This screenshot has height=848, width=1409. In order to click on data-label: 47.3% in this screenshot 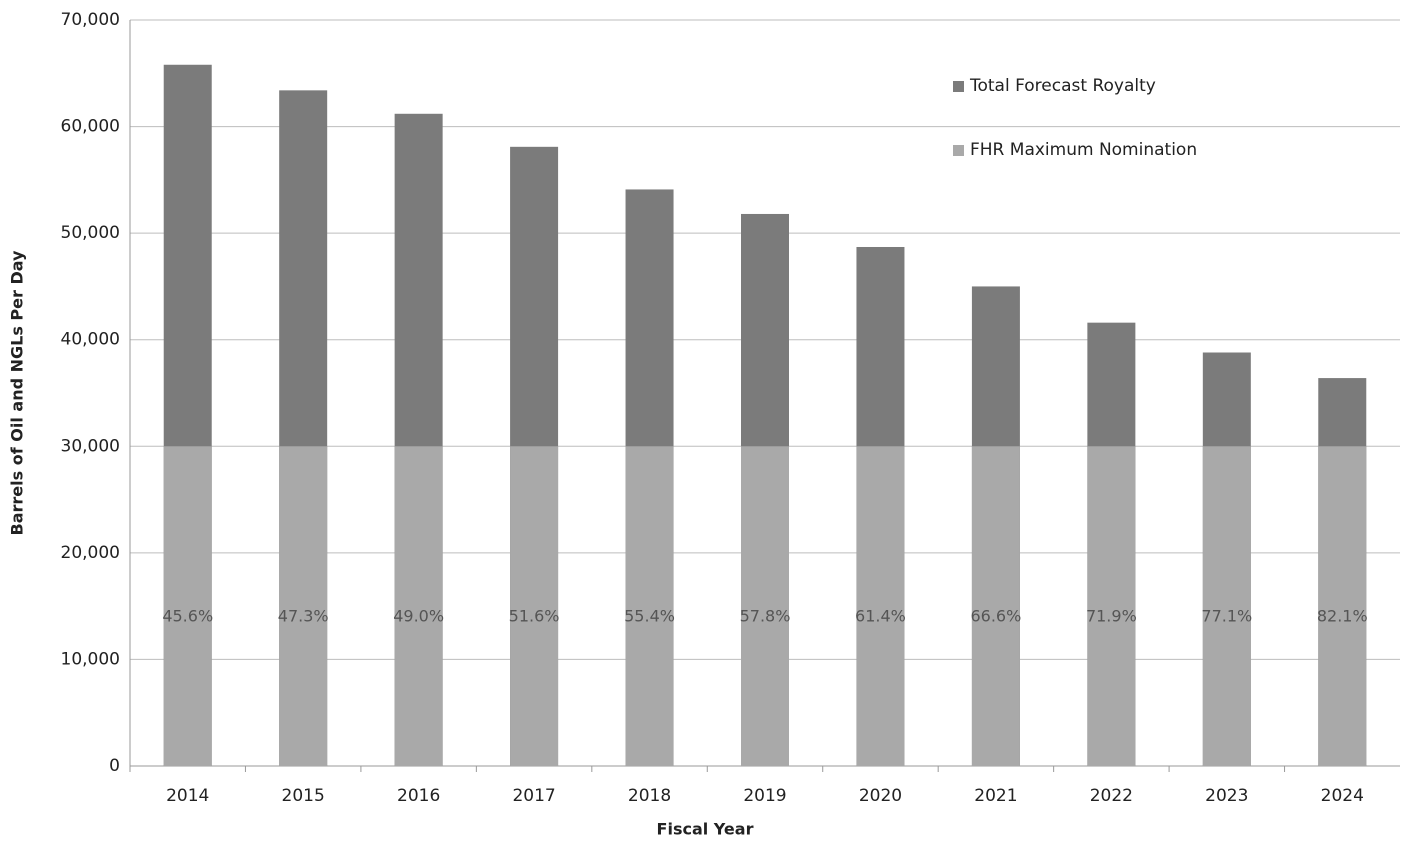, I will do `click(303, 615)`.